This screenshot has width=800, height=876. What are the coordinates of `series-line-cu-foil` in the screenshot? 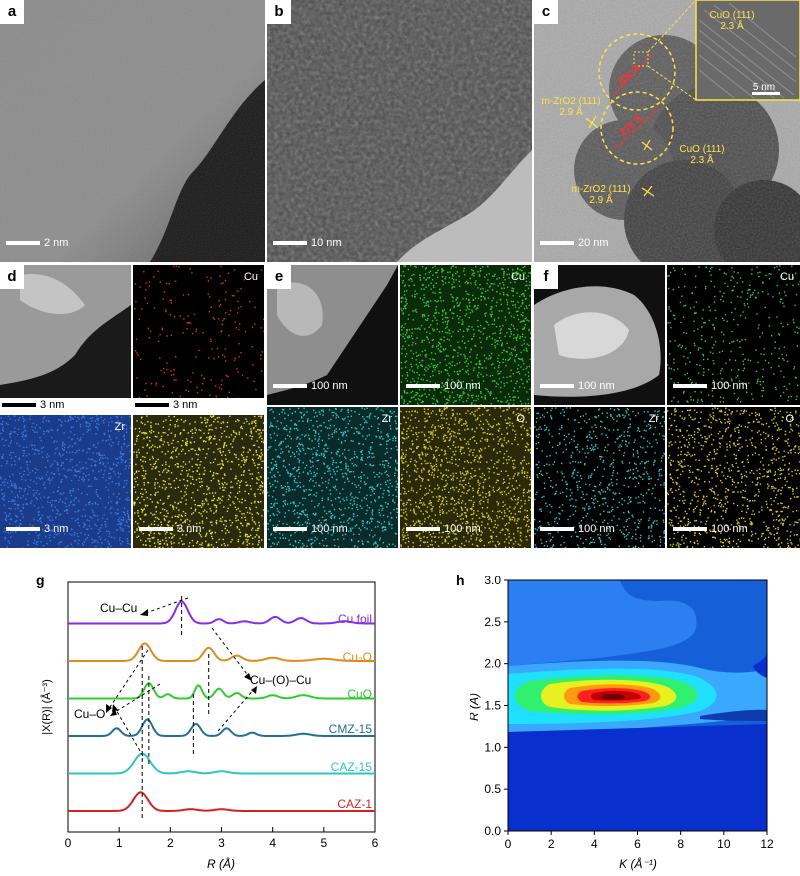 It's located at (221, 612).